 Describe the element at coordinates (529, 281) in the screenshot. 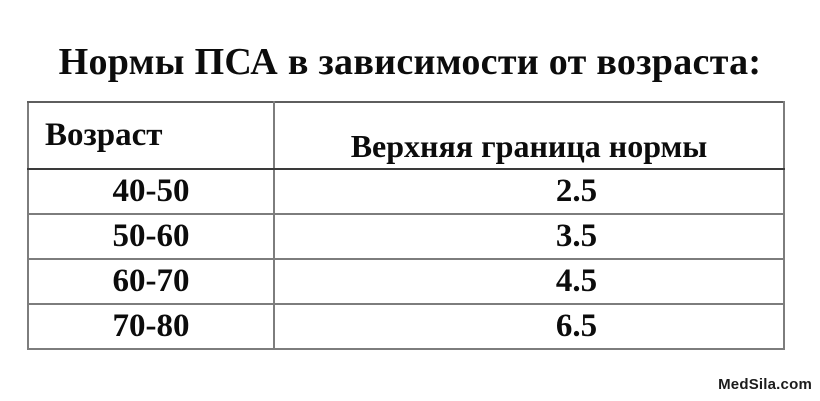

I see `upper-limit-cell: 4.5` at that location.